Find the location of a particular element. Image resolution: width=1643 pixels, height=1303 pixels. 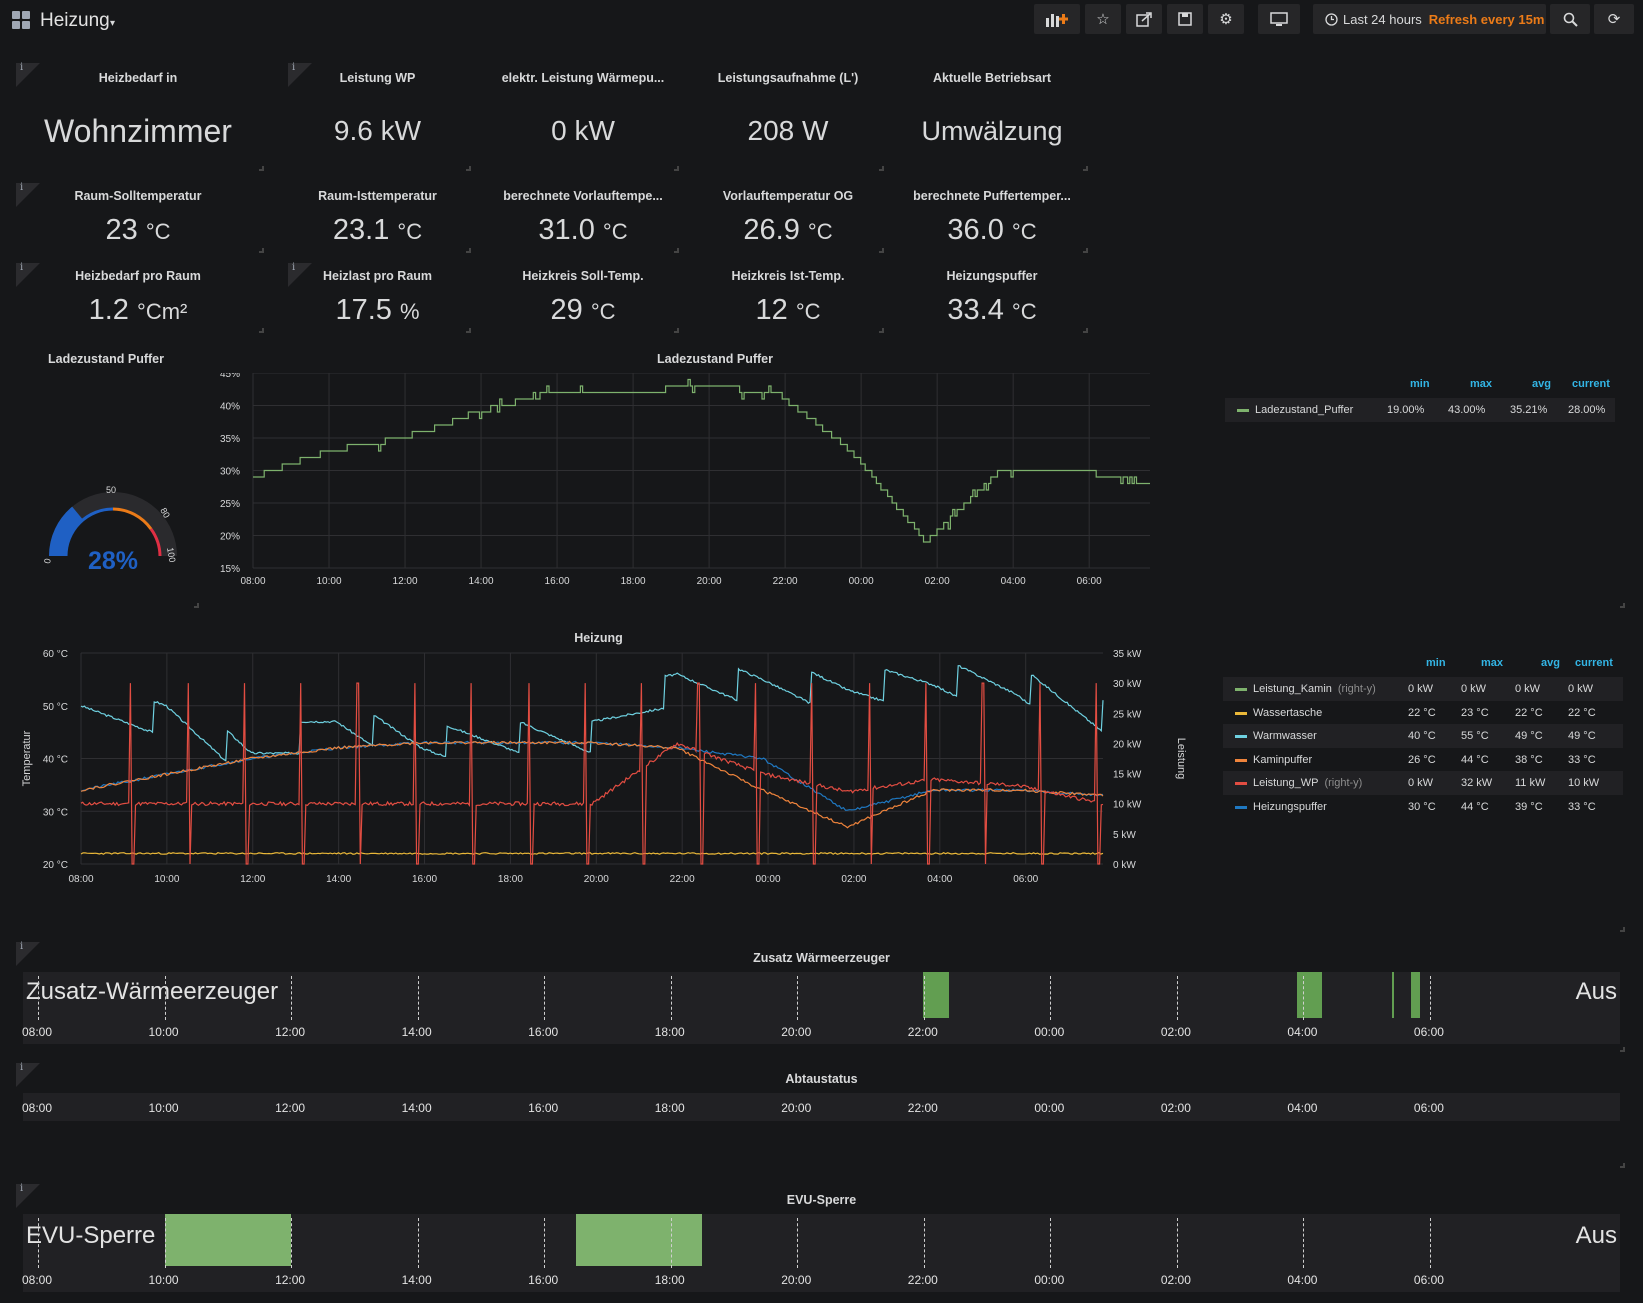

legend-row: Heizungspuffer 30 °C 44 °C 39 °C 33 °C is located at coordinates (1423, 807).